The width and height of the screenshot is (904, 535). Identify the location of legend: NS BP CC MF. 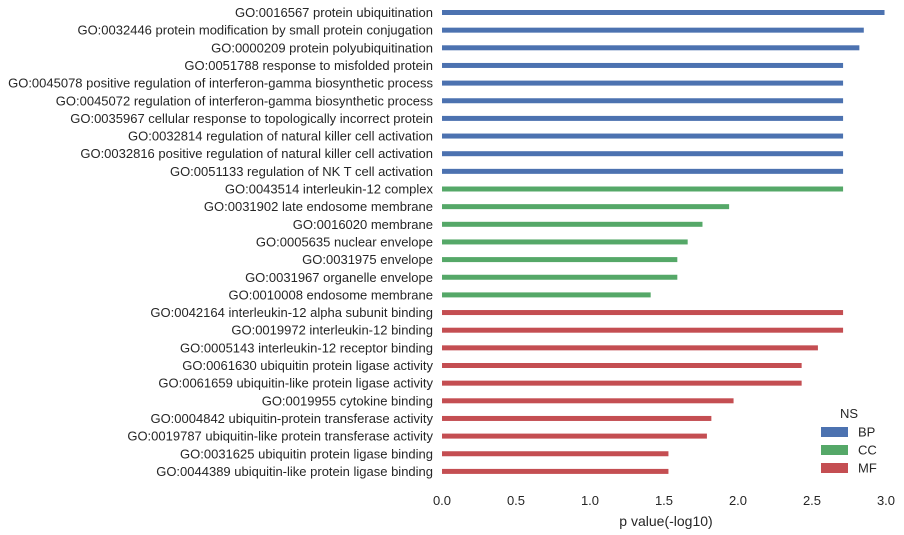
(849, 441).